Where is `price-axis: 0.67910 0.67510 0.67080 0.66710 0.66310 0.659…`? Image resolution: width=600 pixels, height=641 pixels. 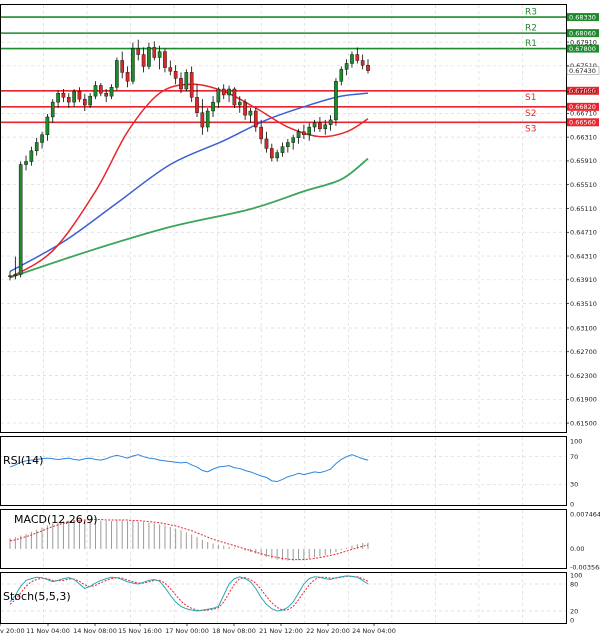
price-axis: 0.67910 0.67510 0.67080 0.66710 0.66310 0.659… is located at coordinates (583, 232).